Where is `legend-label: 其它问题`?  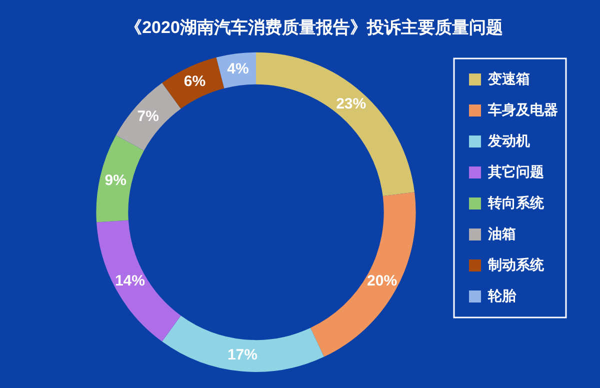 legend-label: 其它问题 is located at coordinates (515, 171).